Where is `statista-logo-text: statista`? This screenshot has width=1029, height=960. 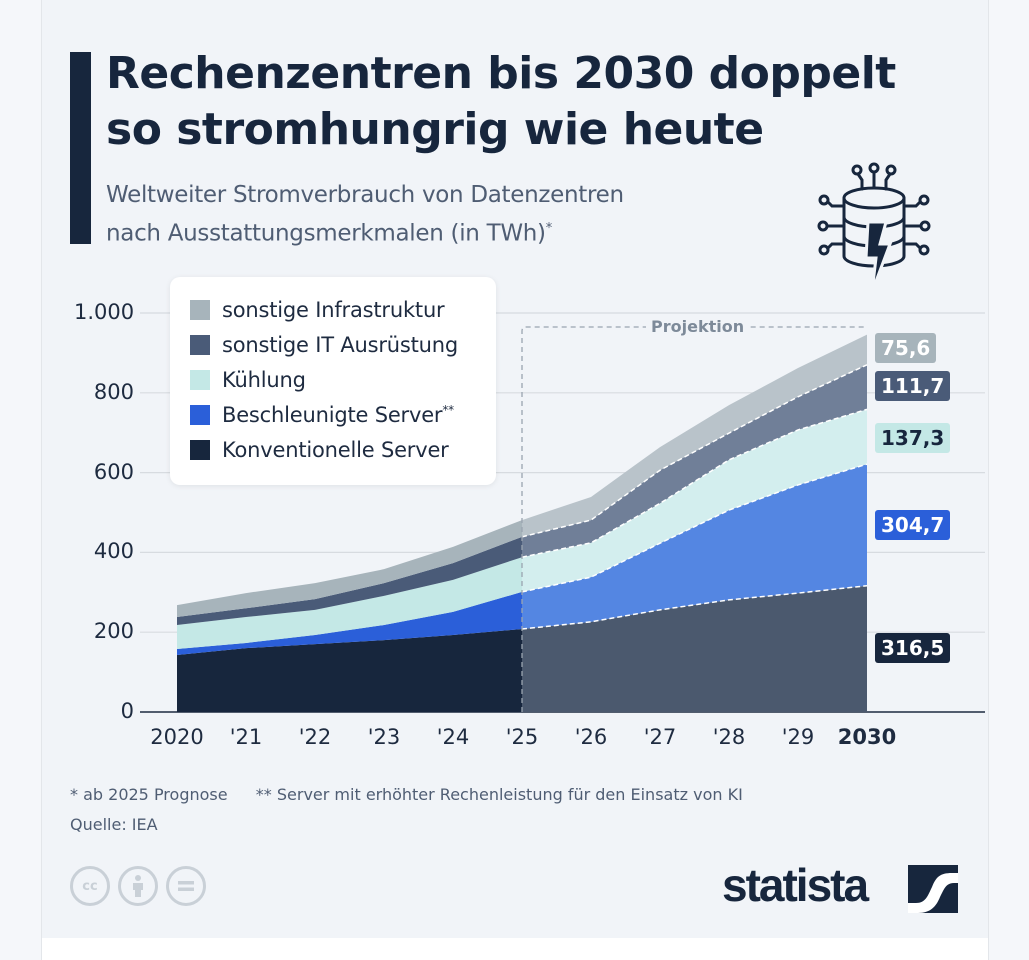 statista-logo-text: statista is located at coordinates (795, 885).